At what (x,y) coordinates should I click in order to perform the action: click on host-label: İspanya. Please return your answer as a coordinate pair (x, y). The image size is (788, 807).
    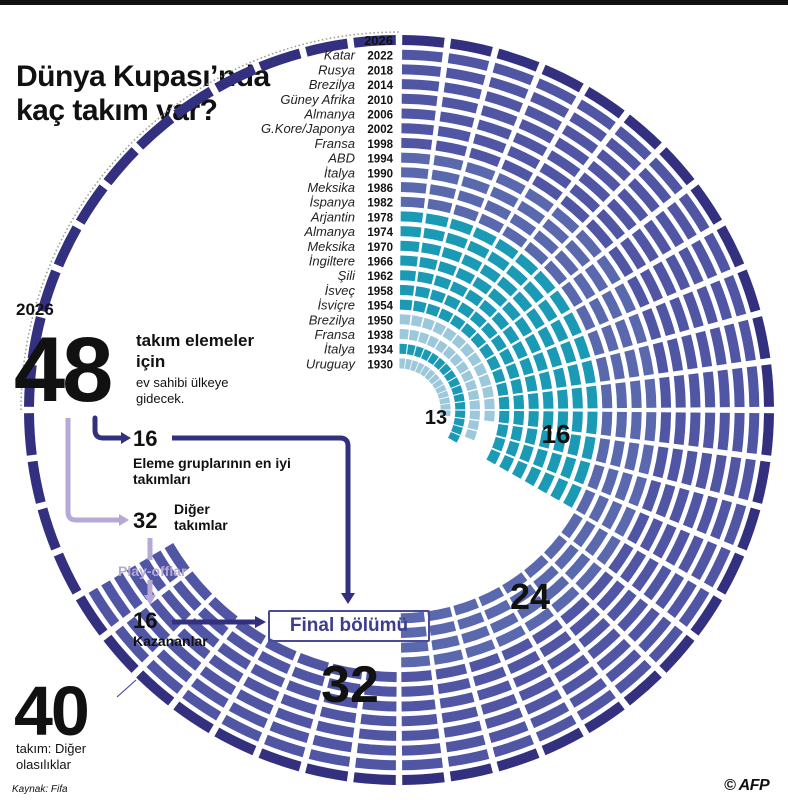
    Looking at the image, I should click on (332, 202).